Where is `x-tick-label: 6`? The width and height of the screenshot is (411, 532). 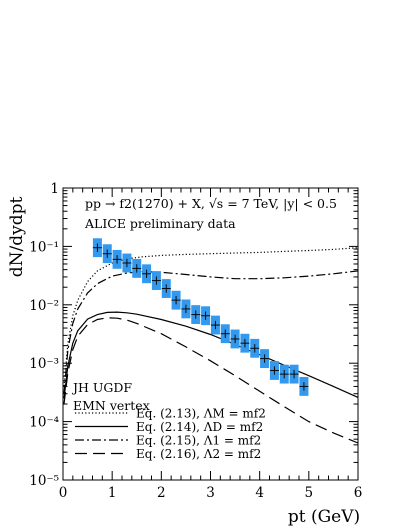
x-tick-label: 6 is located at coordinates (358, 493).